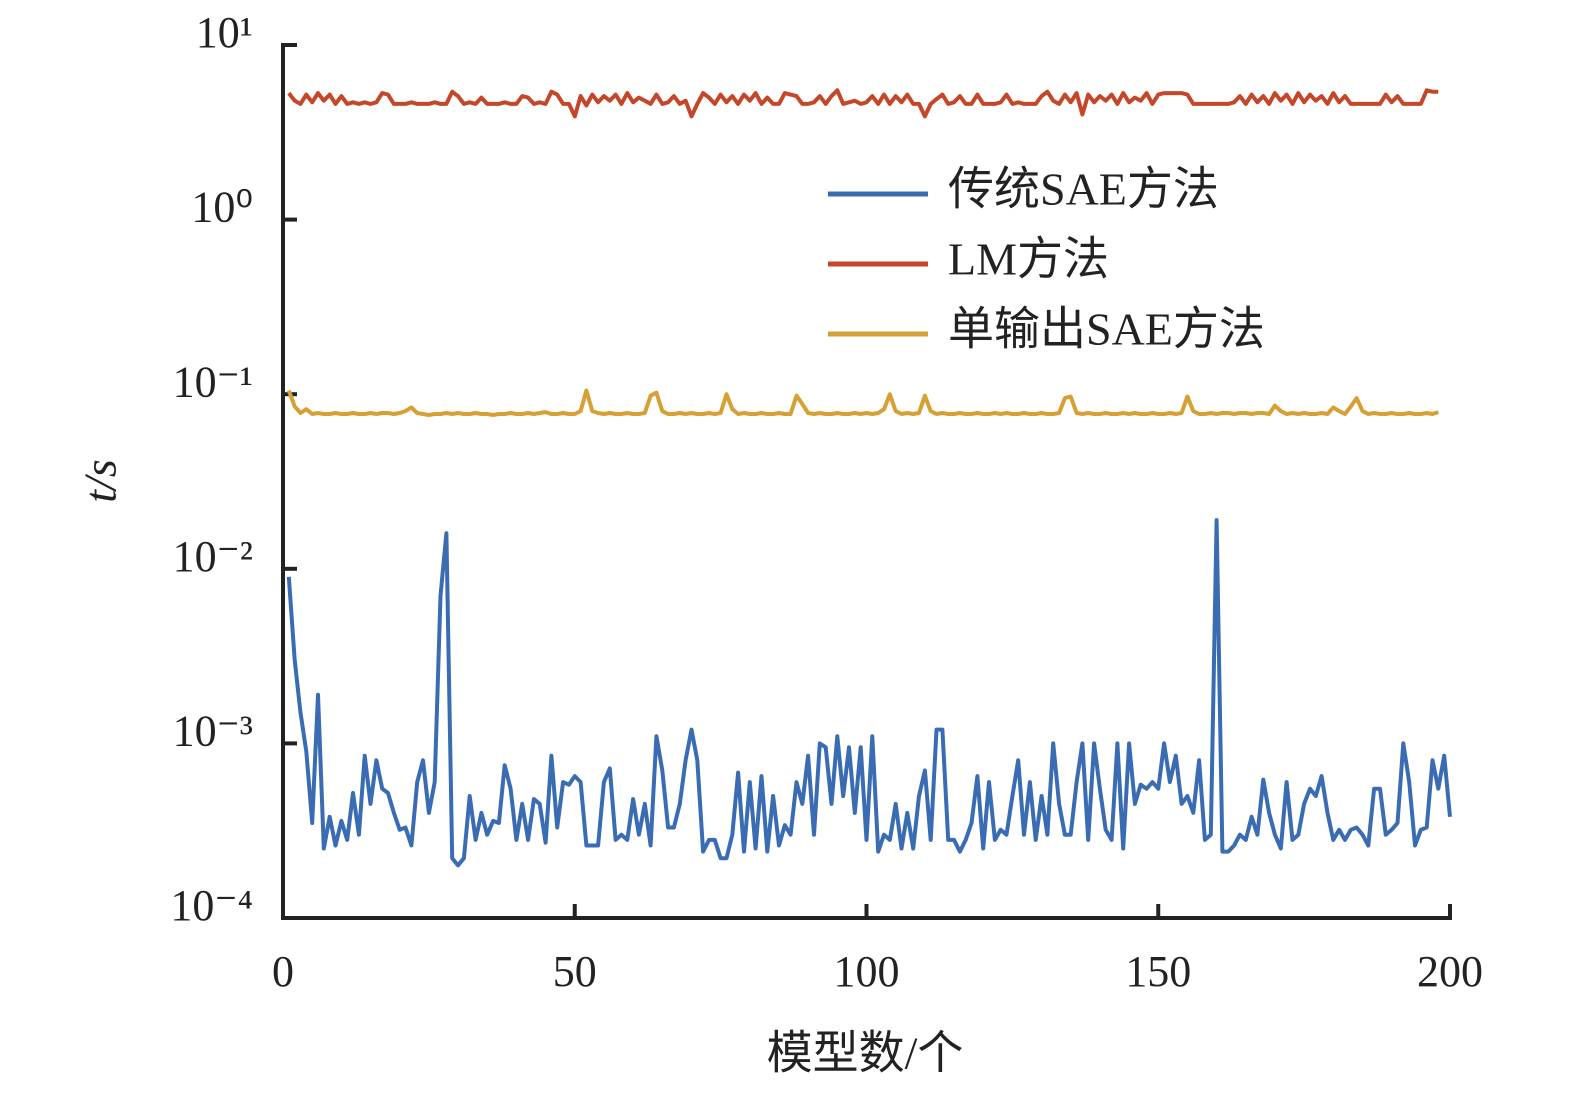 The image size is (1575, 1104). Describe the element at coordinates (222, 207) in the screenshot. I see `y-tick-label: 10⁰` at that location.